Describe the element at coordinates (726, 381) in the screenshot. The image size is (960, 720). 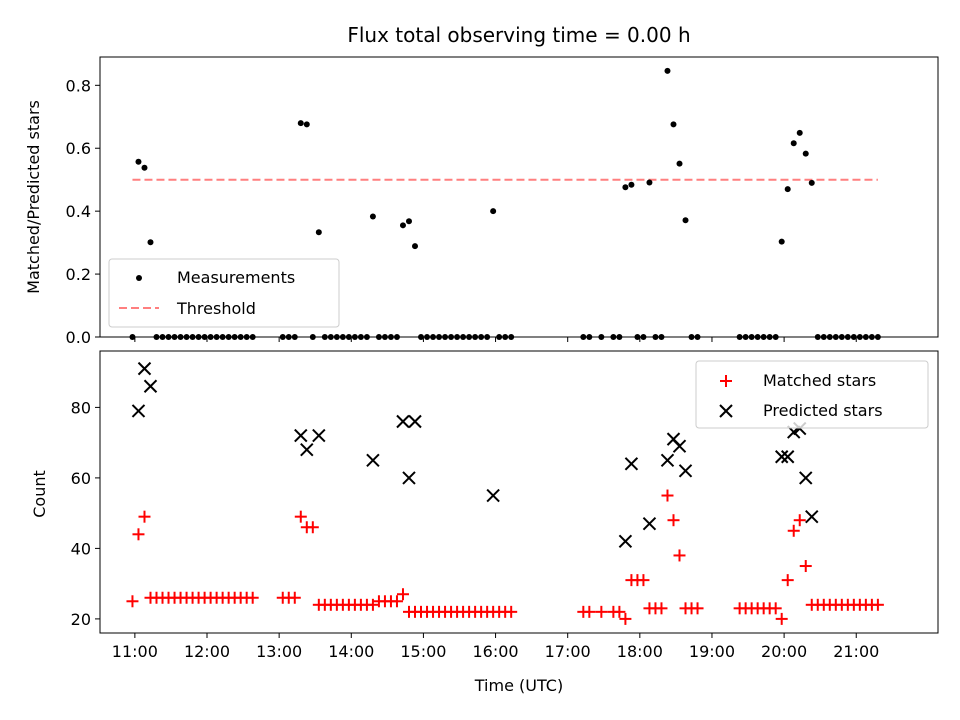
I see `legend-matched-marker` at that location.